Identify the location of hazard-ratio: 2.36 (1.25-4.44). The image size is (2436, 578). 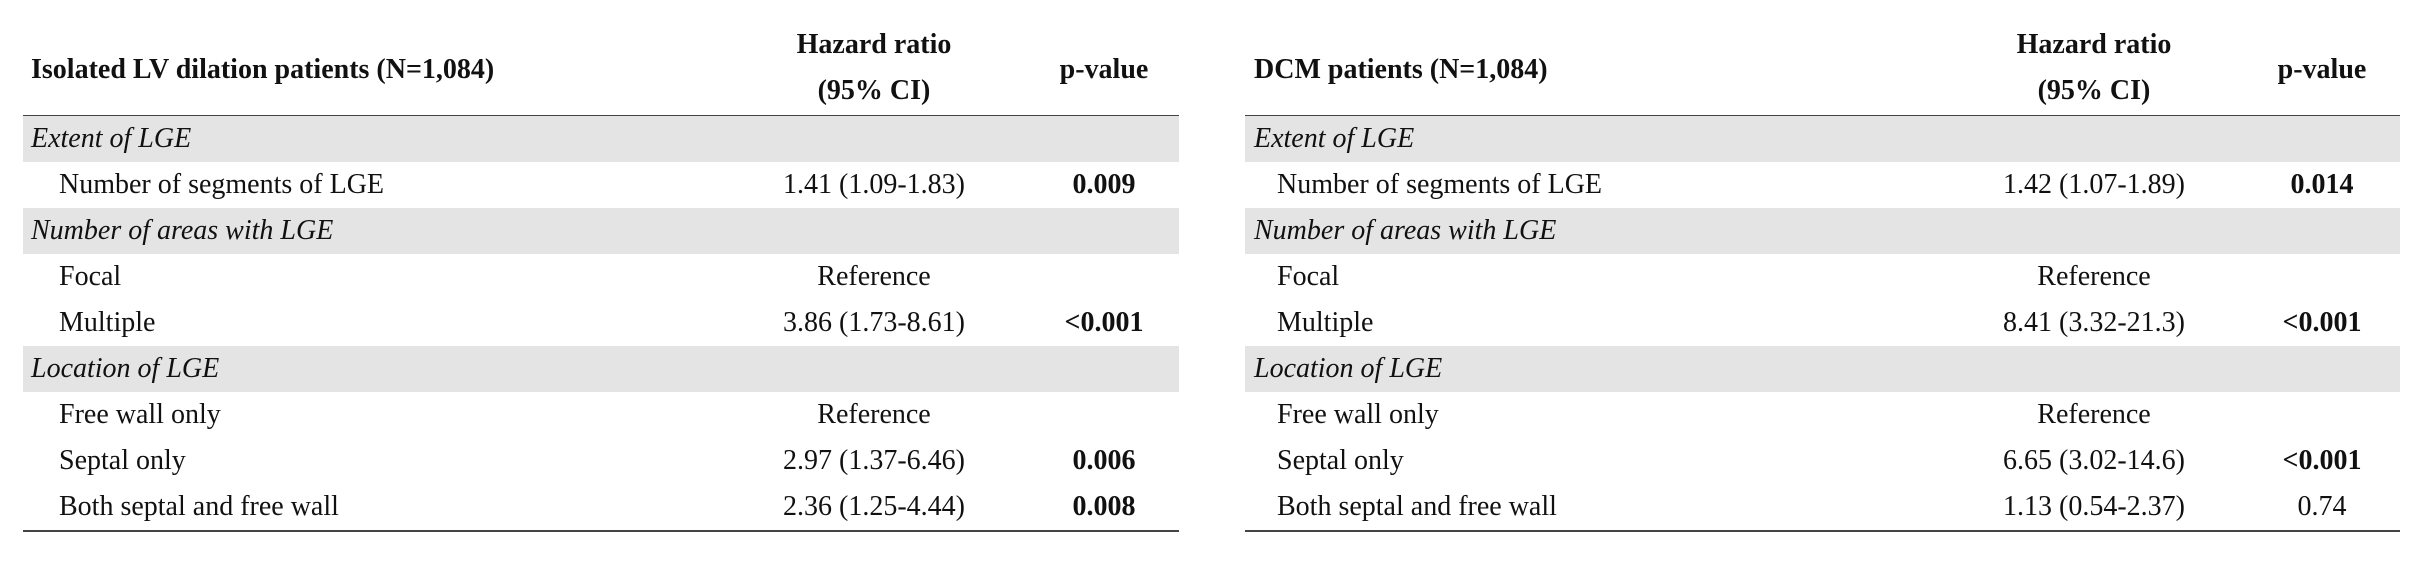
(874, 506).